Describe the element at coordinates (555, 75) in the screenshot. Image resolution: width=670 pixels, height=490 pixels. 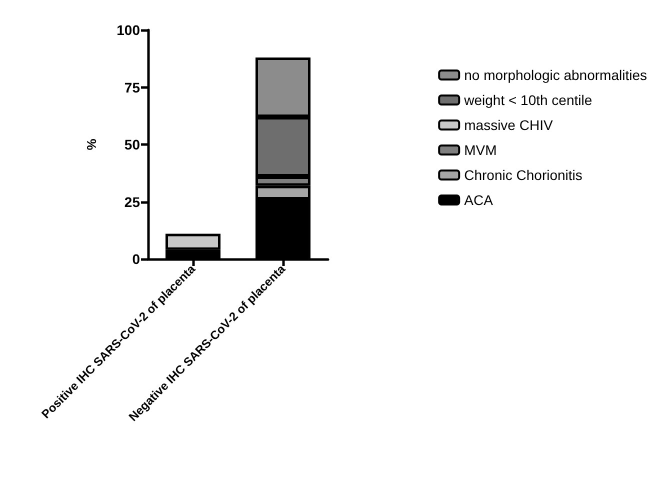
I see `legend-label: no morphologic abnormalities` at that location.